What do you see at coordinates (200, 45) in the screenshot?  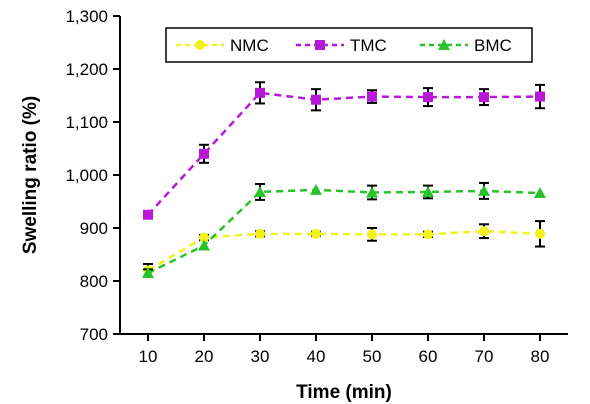 I see `legend-marker-nmc` at bounding box center [200, 45].